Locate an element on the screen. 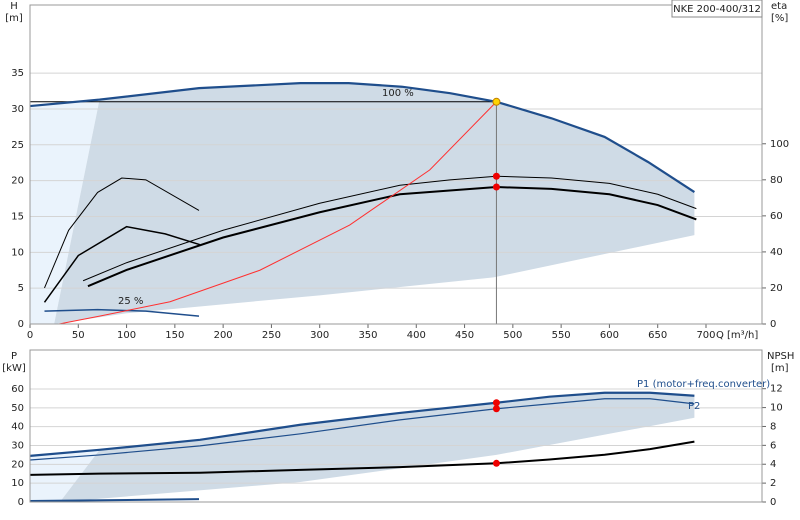 This screenshot has width=800, height=520. title-box is located at coordinates (717, 9).